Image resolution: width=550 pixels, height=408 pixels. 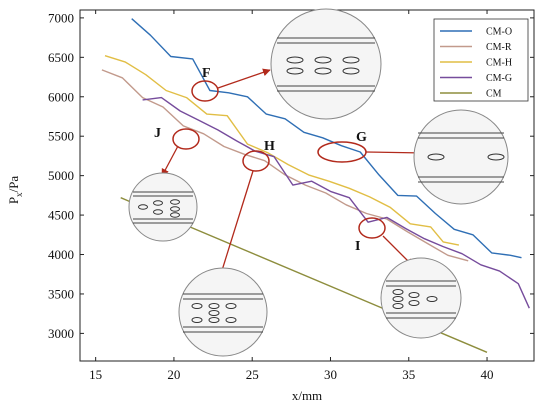 I want to click on legend-label-cm-r: CM-R, so click(x=499, y=47).